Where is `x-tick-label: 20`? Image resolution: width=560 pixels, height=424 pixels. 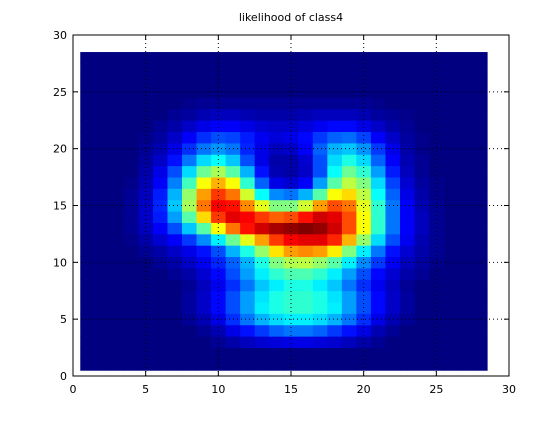
x-tick-label: 20 is located at coordinates (364, 389).